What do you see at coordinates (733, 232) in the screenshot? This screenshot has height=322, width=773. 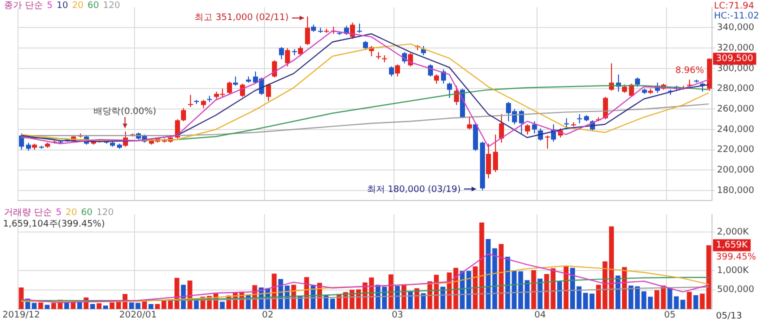 I see `y-tick-label: 2,000K` at bounding box center [733, 232].